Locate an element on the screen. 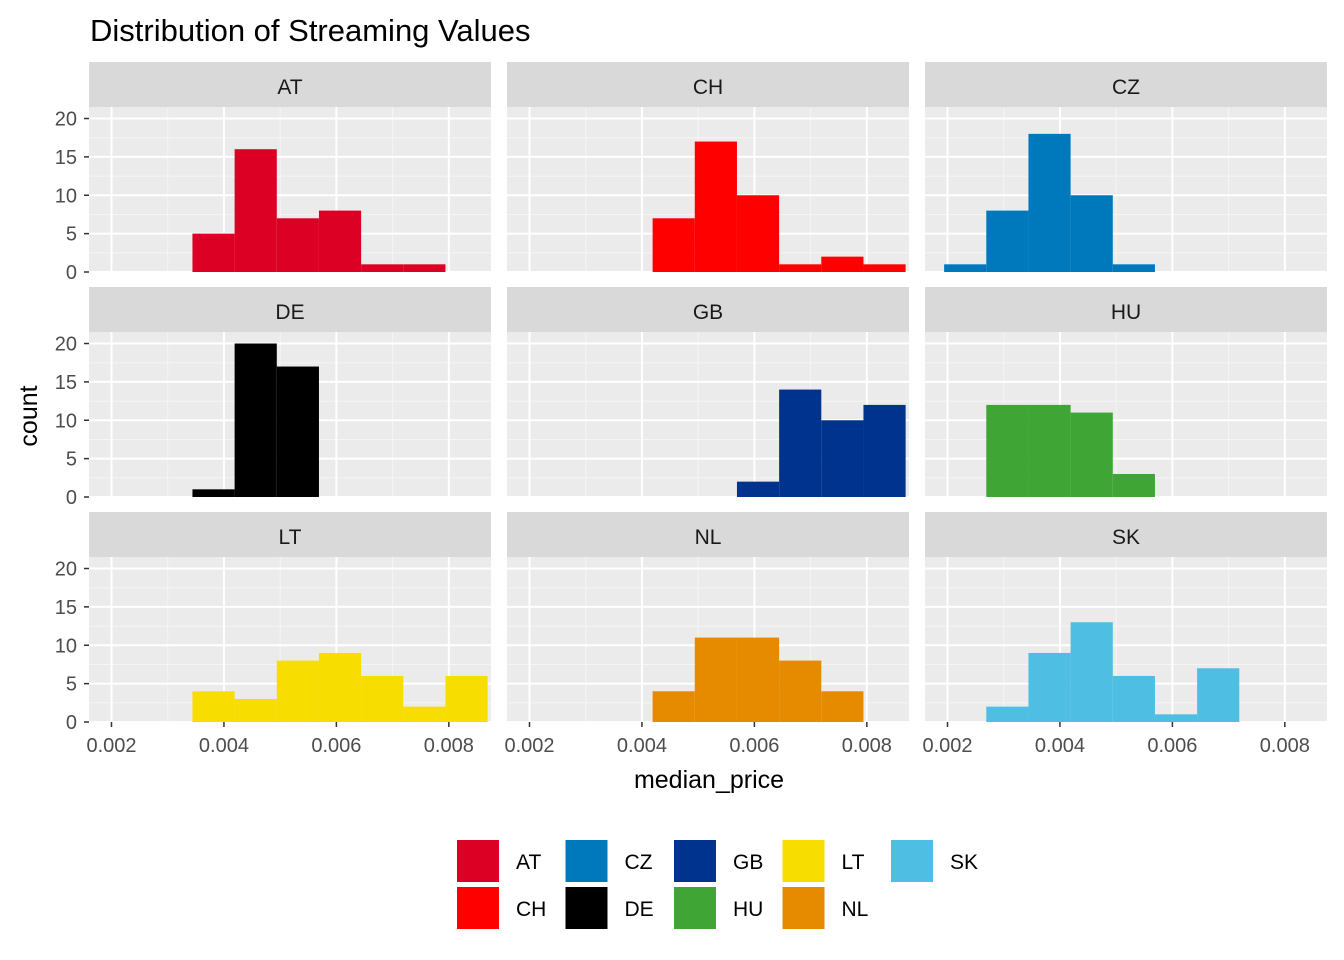  facet-panel-hu: HU is located at coordinates (1126, 392).